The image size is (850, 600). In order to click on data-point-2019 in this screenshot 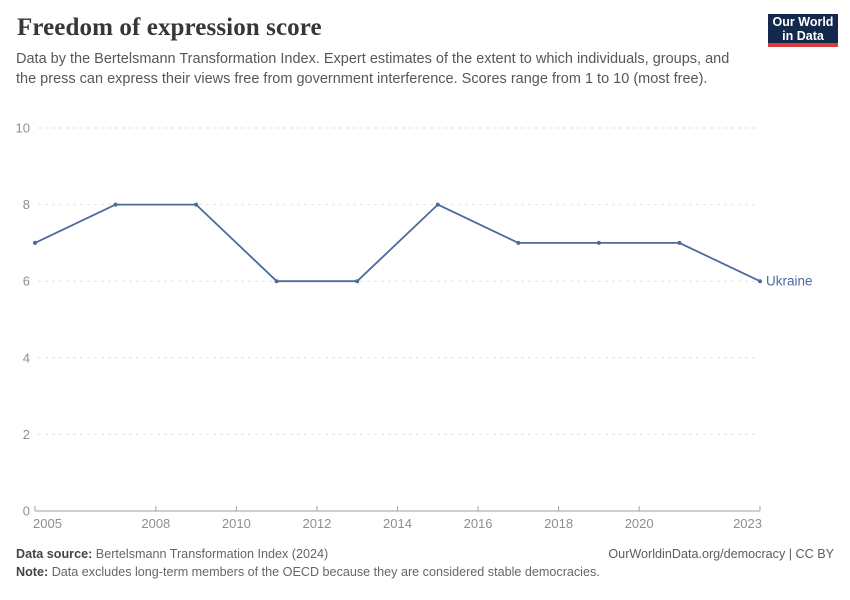, I will do `click(598, 242)`.